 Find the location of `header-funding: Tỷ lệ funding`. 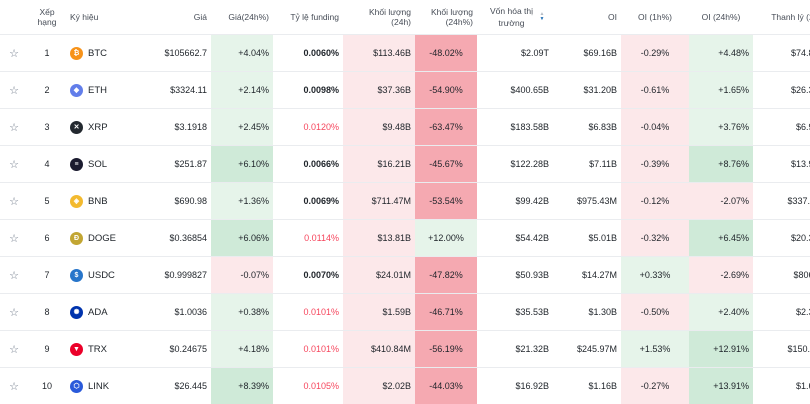

header-funding: Tỷ lệ funding is located at coordinates (308, 17).